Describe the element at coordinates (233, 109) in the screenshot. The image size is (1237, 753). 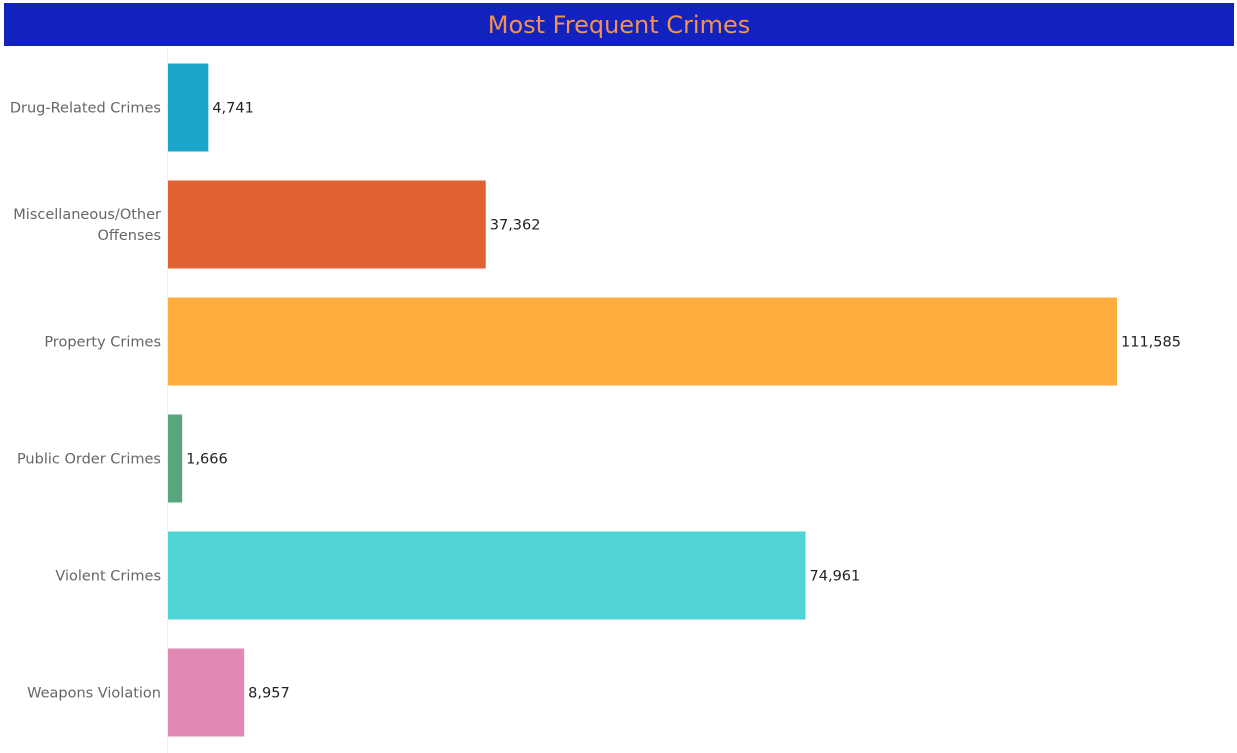
I see `data-label: 4,741` at that location.